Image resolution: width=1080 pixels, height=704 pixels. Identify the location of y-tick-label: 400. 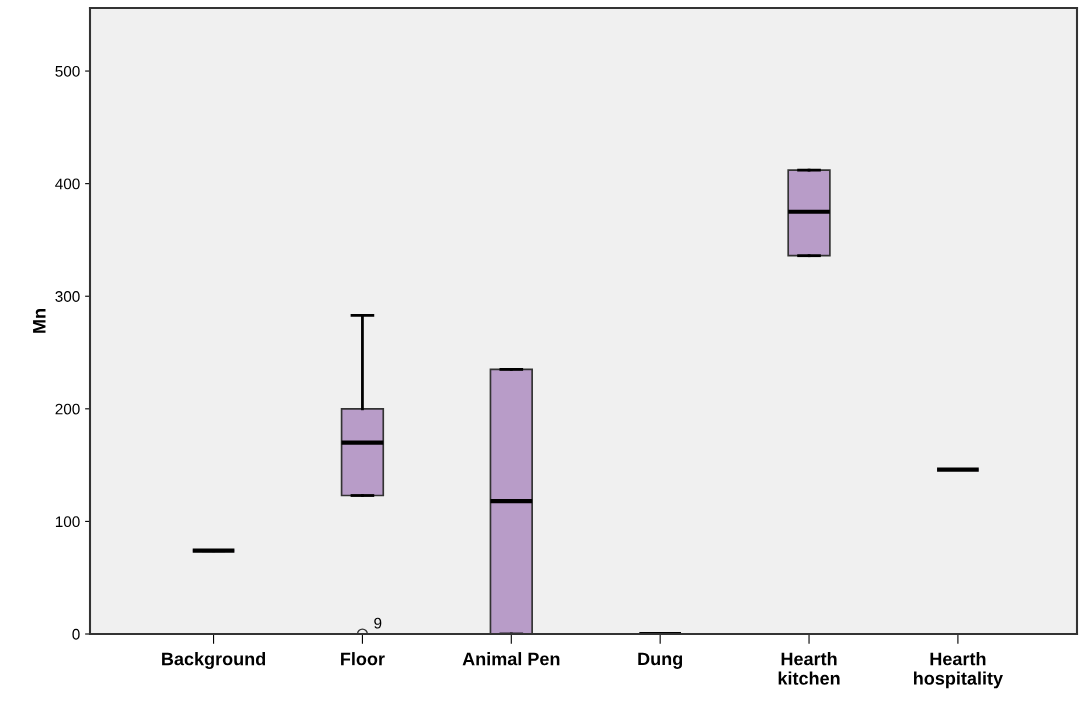
(67, 184).